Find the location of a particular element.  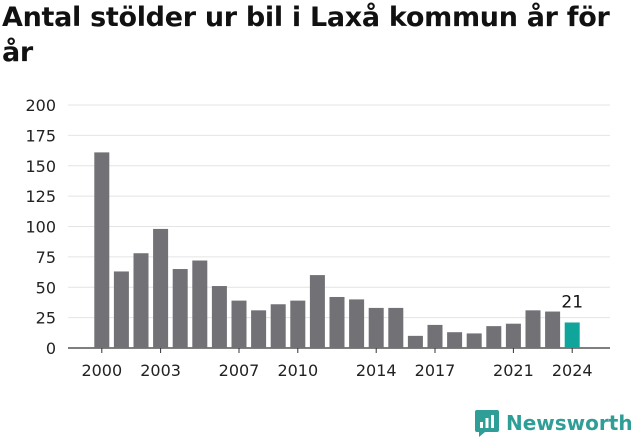

bar-2023 is located at coordinates (553, 329).